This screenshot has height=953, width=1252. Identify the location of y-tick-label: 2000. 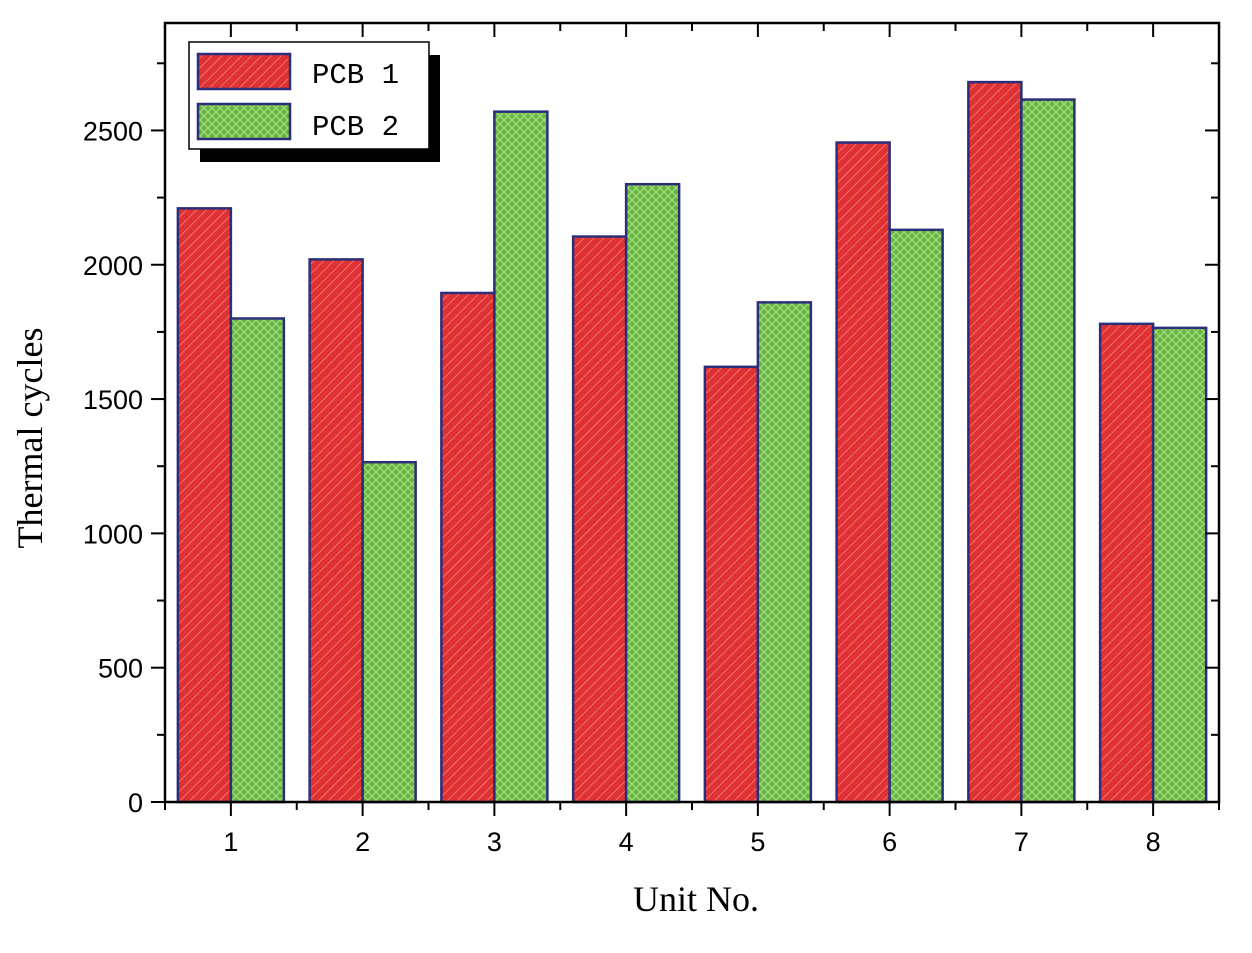
(113, 266).